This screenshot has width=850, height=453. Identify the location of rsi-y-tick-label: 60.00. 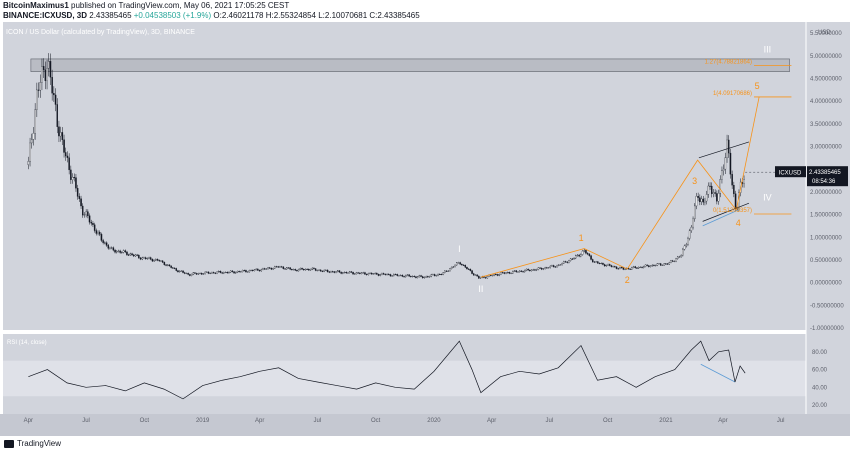
(820, 371).